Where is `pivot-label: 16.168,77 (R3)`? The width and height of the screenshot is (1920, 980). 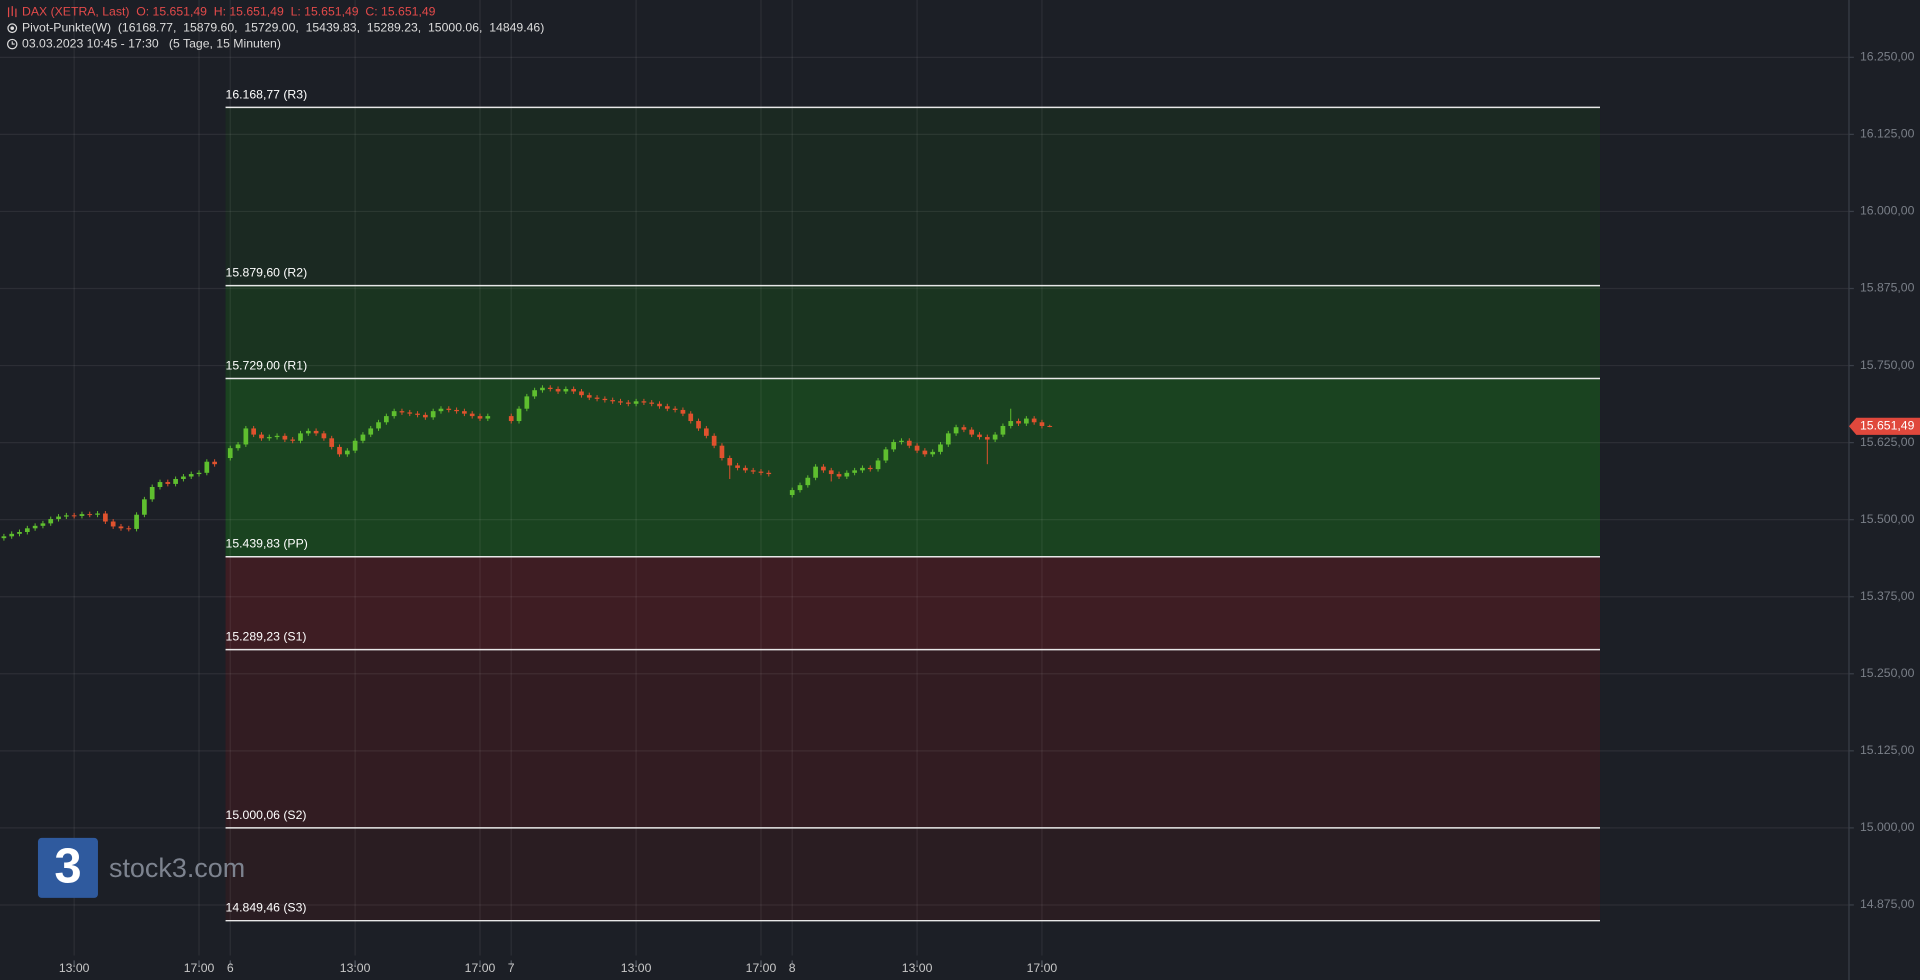
pivot-label: 16.168,77 (R3) is located at coordinates (267, 94).